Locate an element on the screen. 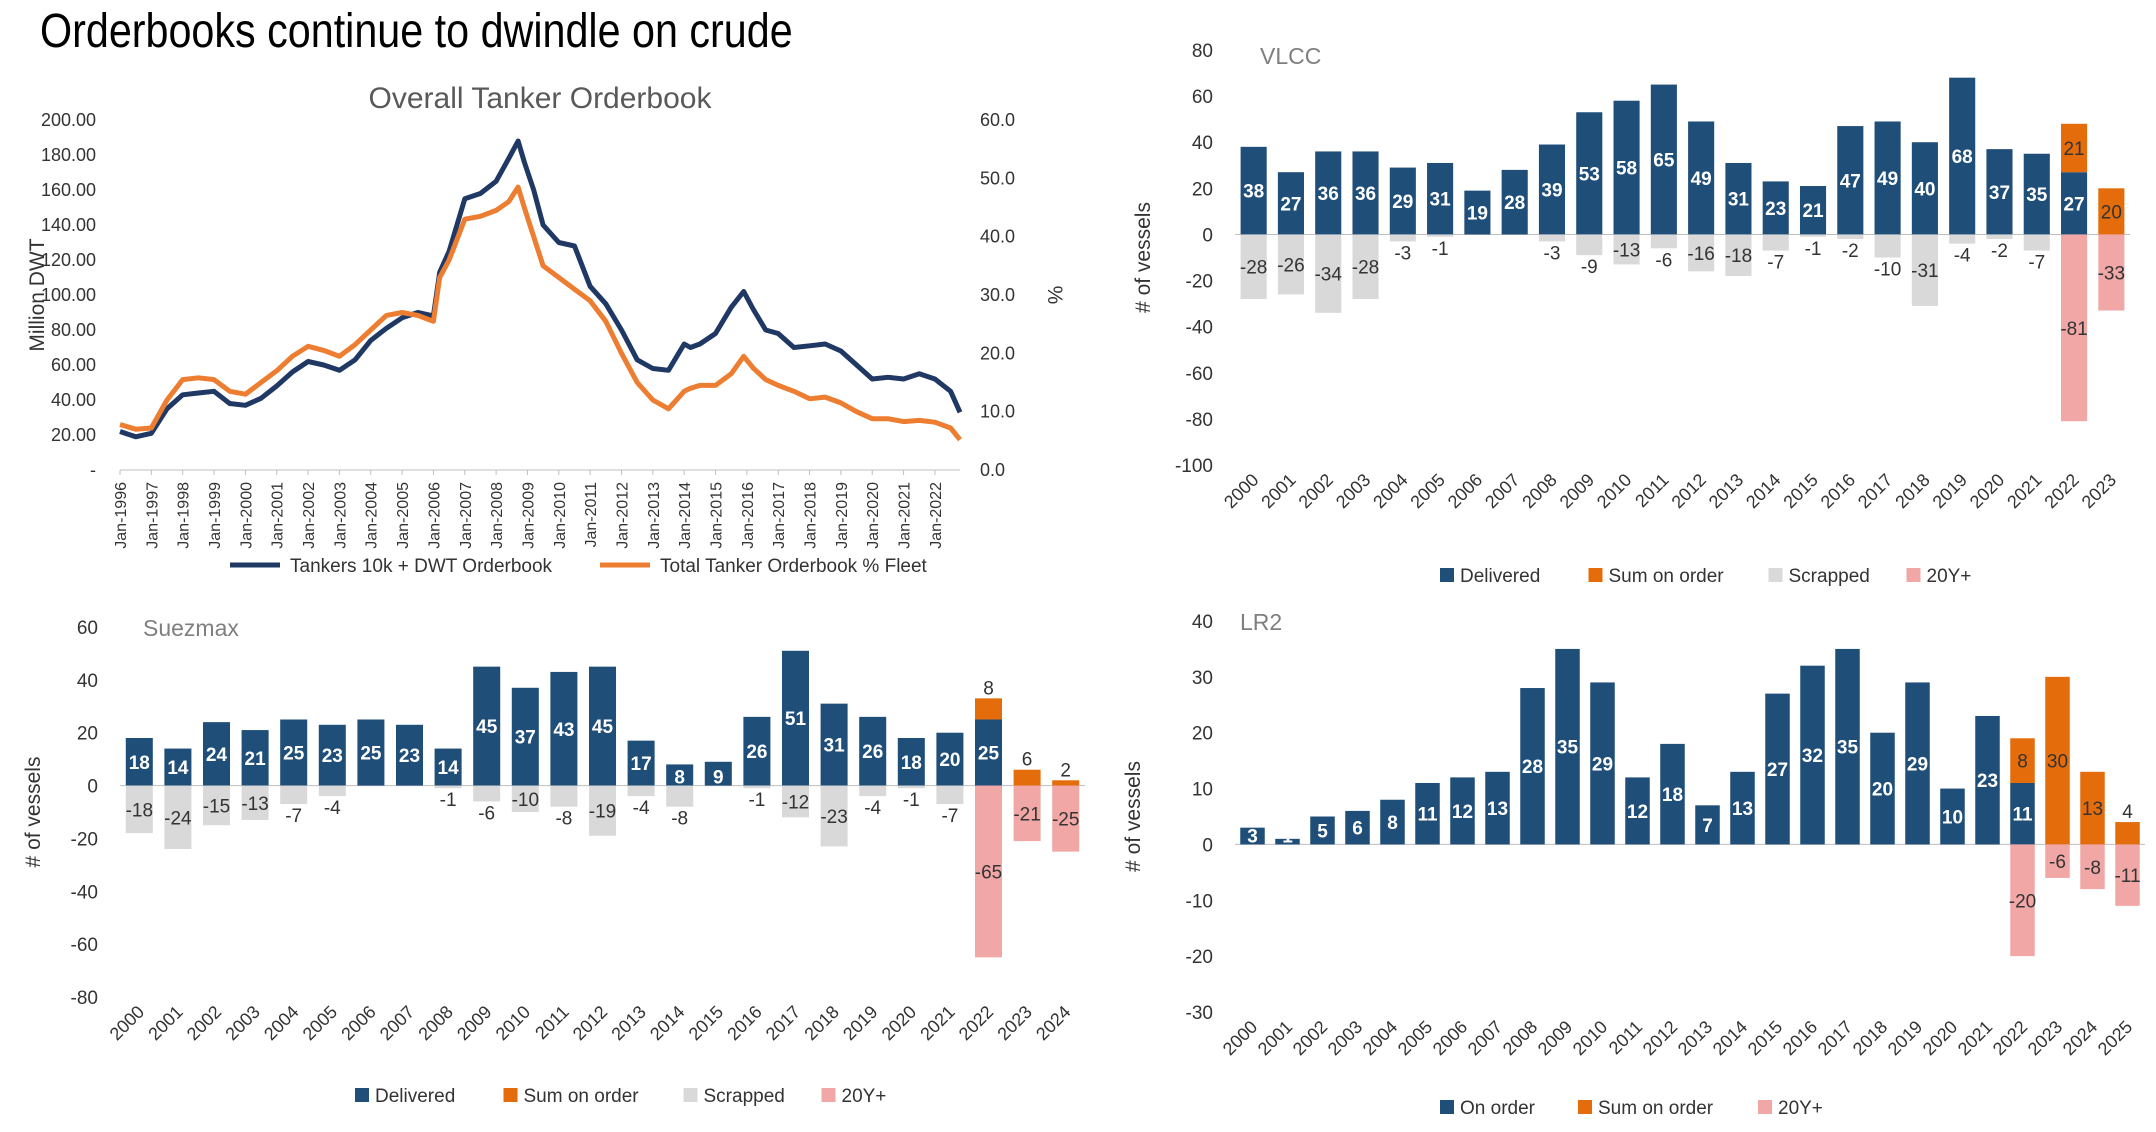 This screenshot has height=1132, width=2156. y-tick-label: 120.00 is located at coordinates (68, 260).